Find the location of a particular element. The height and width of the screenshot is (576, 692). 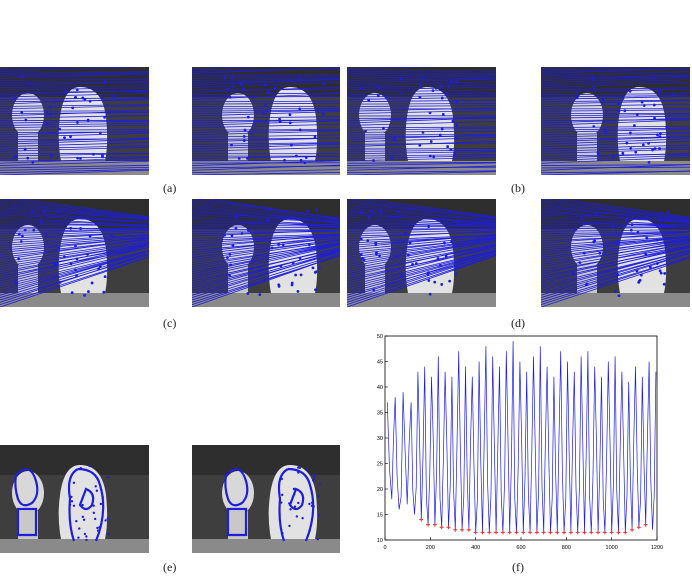

statue-head is located at coordinates (28, 247).